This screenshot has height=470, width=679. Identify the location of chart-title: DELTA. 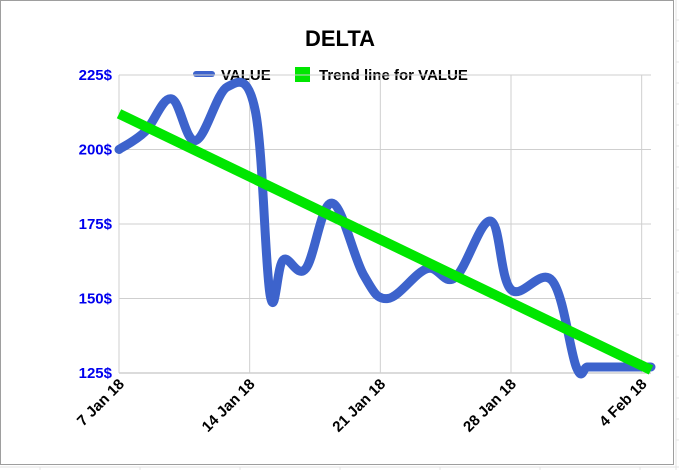
(340, 38).